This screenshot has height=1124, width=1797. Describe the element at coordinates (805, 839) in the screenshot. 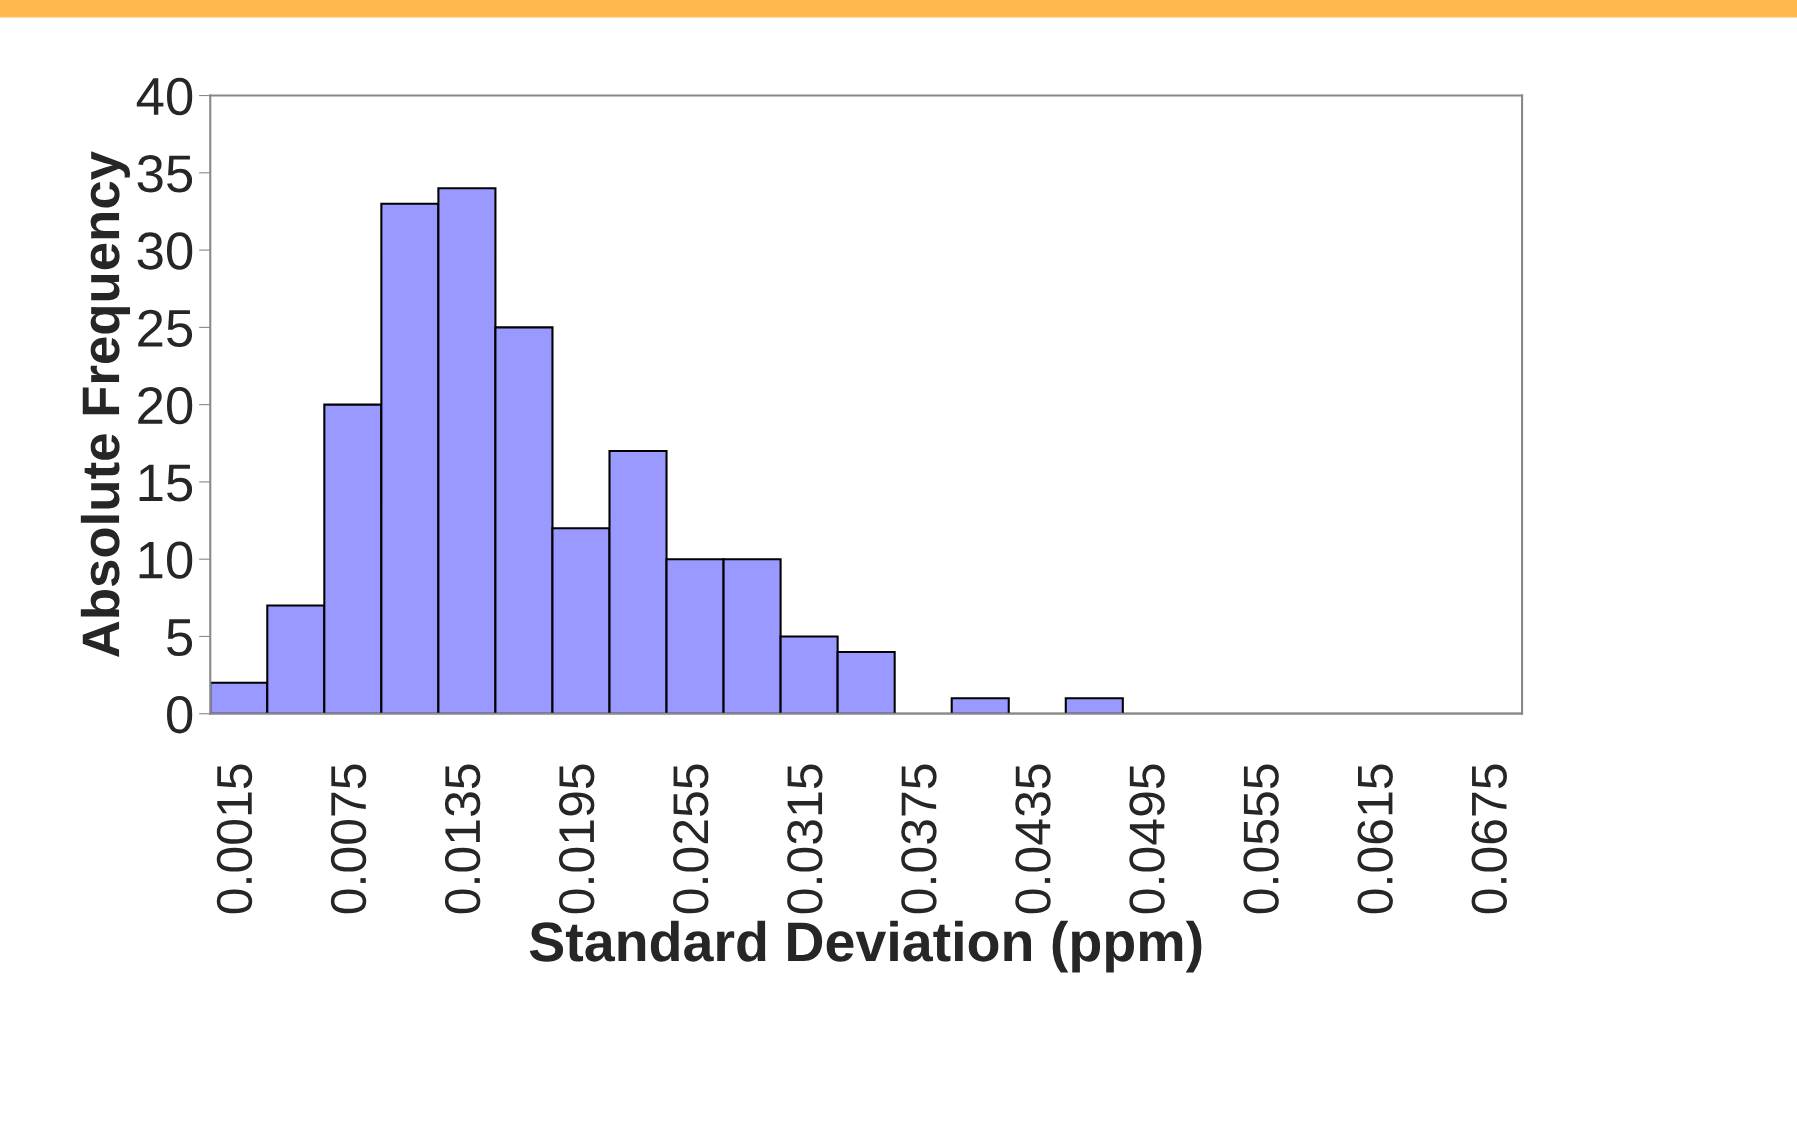

I see `x-tick-label: 0.0315` at that location.